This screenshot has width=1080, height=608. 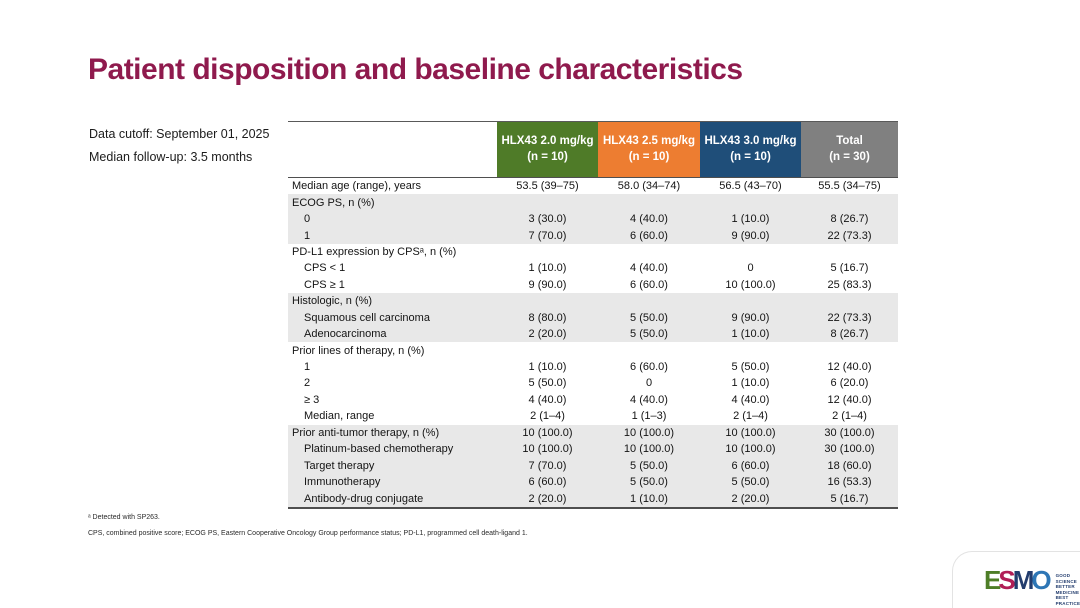 What do you see at coordinates (312, 399) in the screenshot?
I see `row-label: ≥ 3` at bounding box center [312, 399].